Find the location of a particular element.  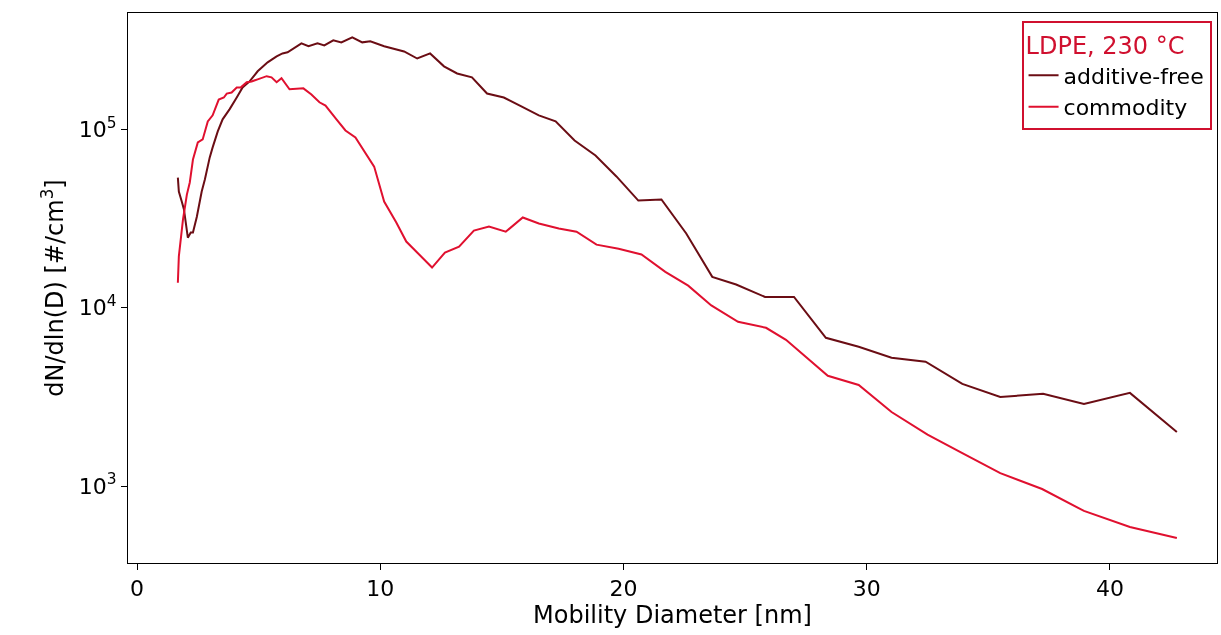

y-tick-label: 10$^{3}$ is located at coordinates (97, 484).